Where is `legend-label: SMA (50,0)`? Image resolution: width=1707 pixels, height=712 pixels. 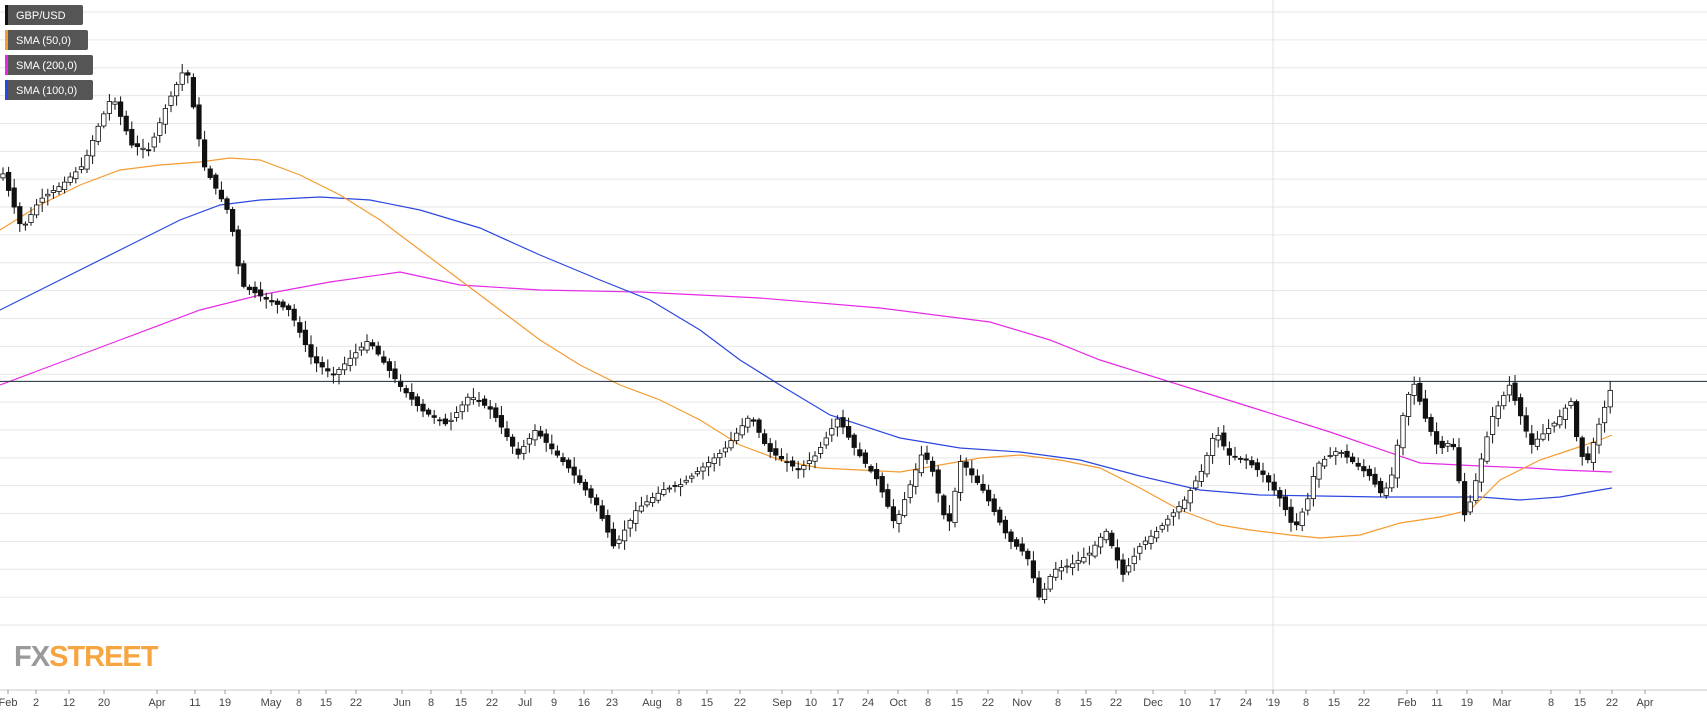
legend-label: SMA (50,0) is located at coordinates (43, 41).